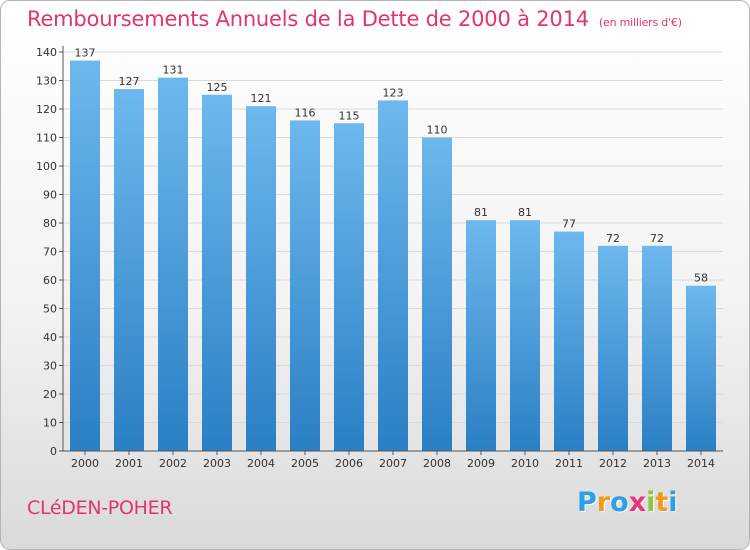 The image size is (750, 550). Describe the element at coordinates (305, 463) in the screenshot. I see `x-tick-label-2005: 2005` at that location.